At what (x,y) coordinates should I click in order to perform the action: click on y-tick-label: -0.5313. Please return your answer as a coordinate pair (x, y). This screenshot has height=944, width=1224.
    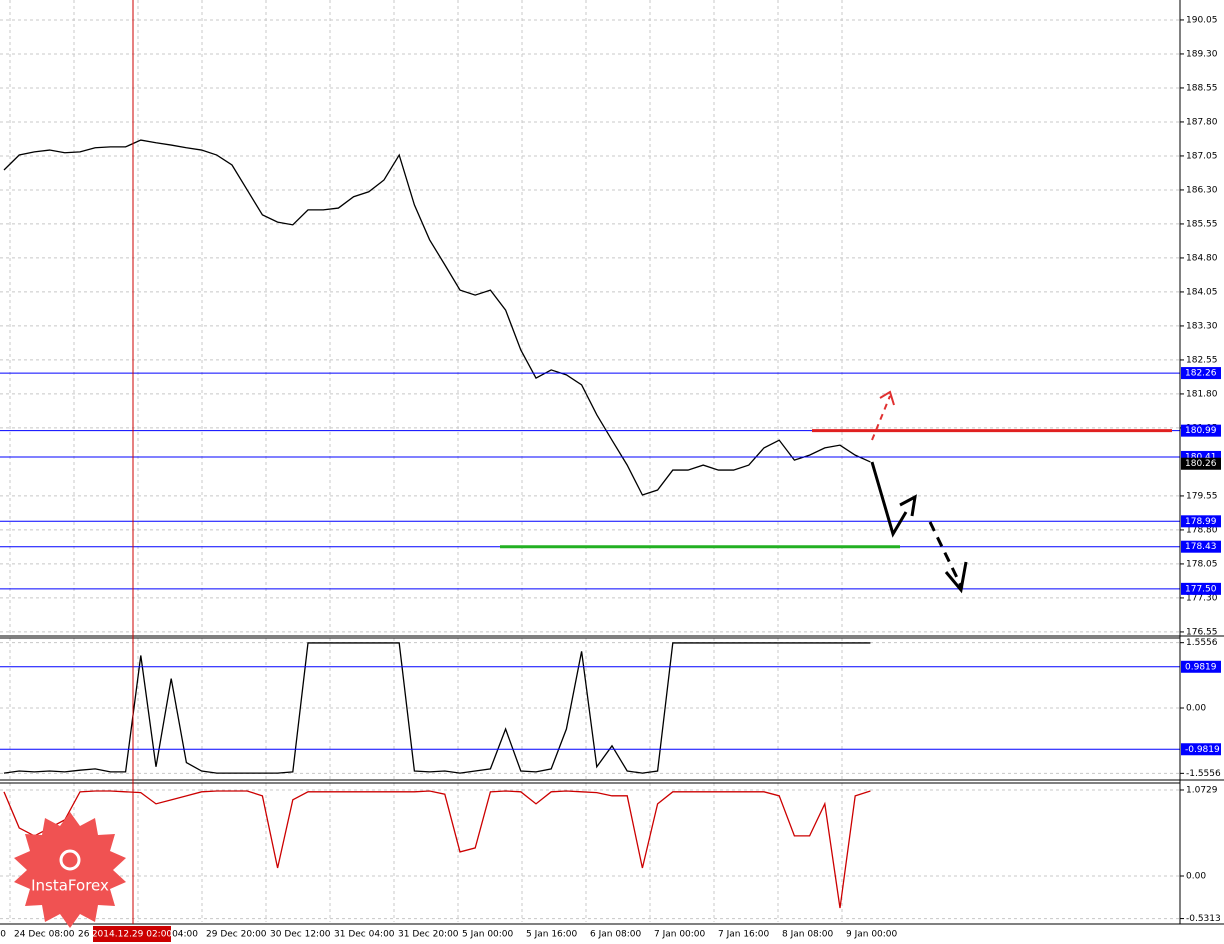
    Looking at the image, I should click on (1203, 919).